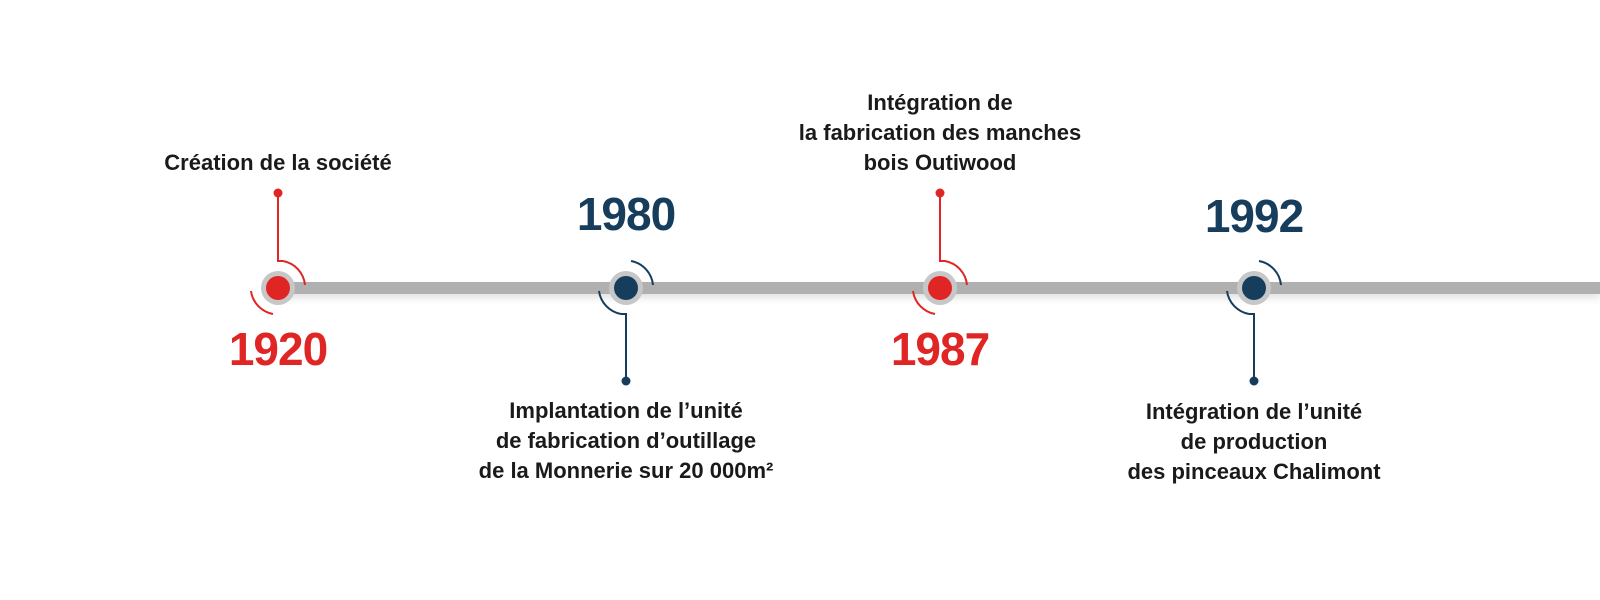 Image resolution: width=1600 pixels, height=600 pixels. Describe the element at coordinates (939, 288) in the screenshot. I see `timeline-track` at that location.